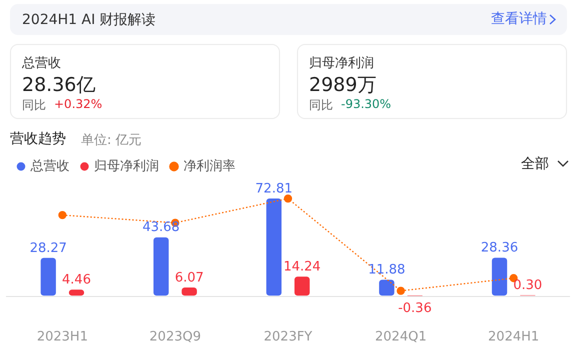 The image size is (584, 353). What do you see at coordinates (62, 337) in the screenshot?
I see `x-tick-label: 2023H1` at bounding box center [62, 337].